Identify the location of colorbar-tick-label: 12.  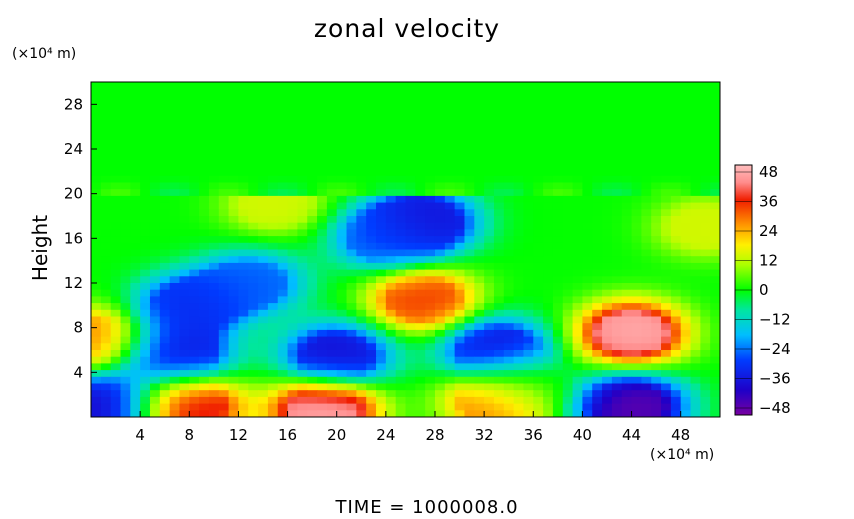
(768, 261).